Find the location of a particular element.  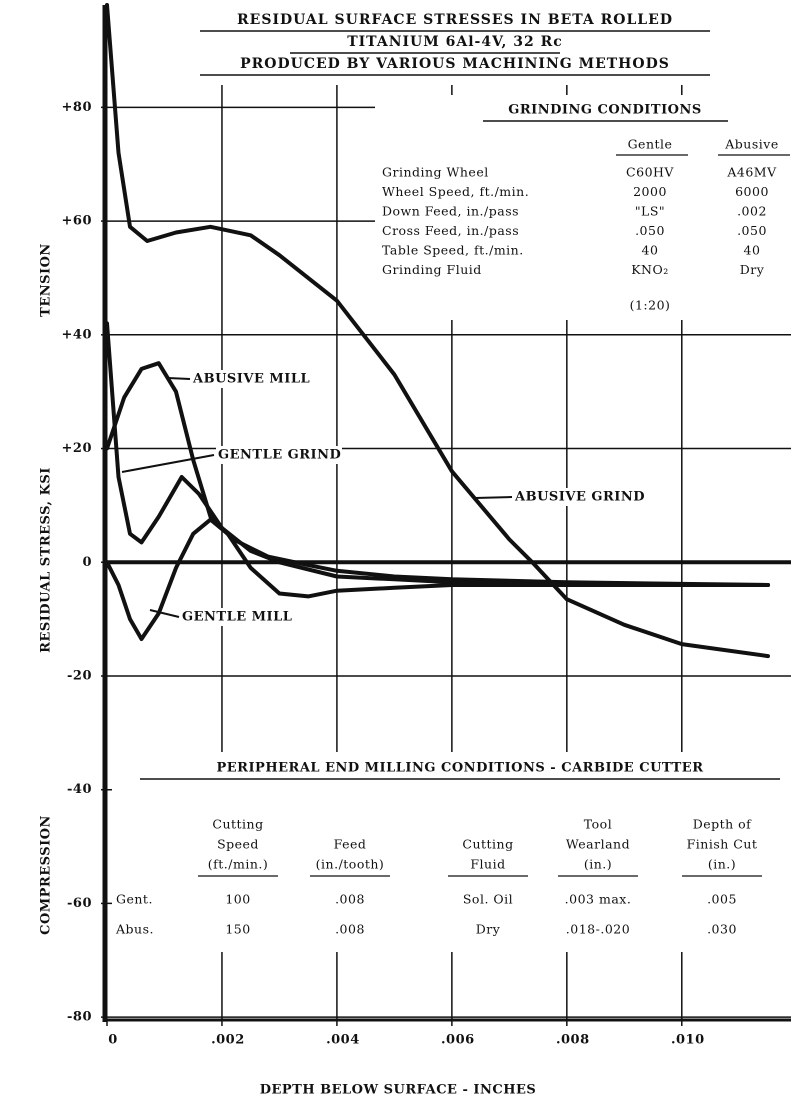

y-annotation: TENSION is located at coordinates (46, 280).